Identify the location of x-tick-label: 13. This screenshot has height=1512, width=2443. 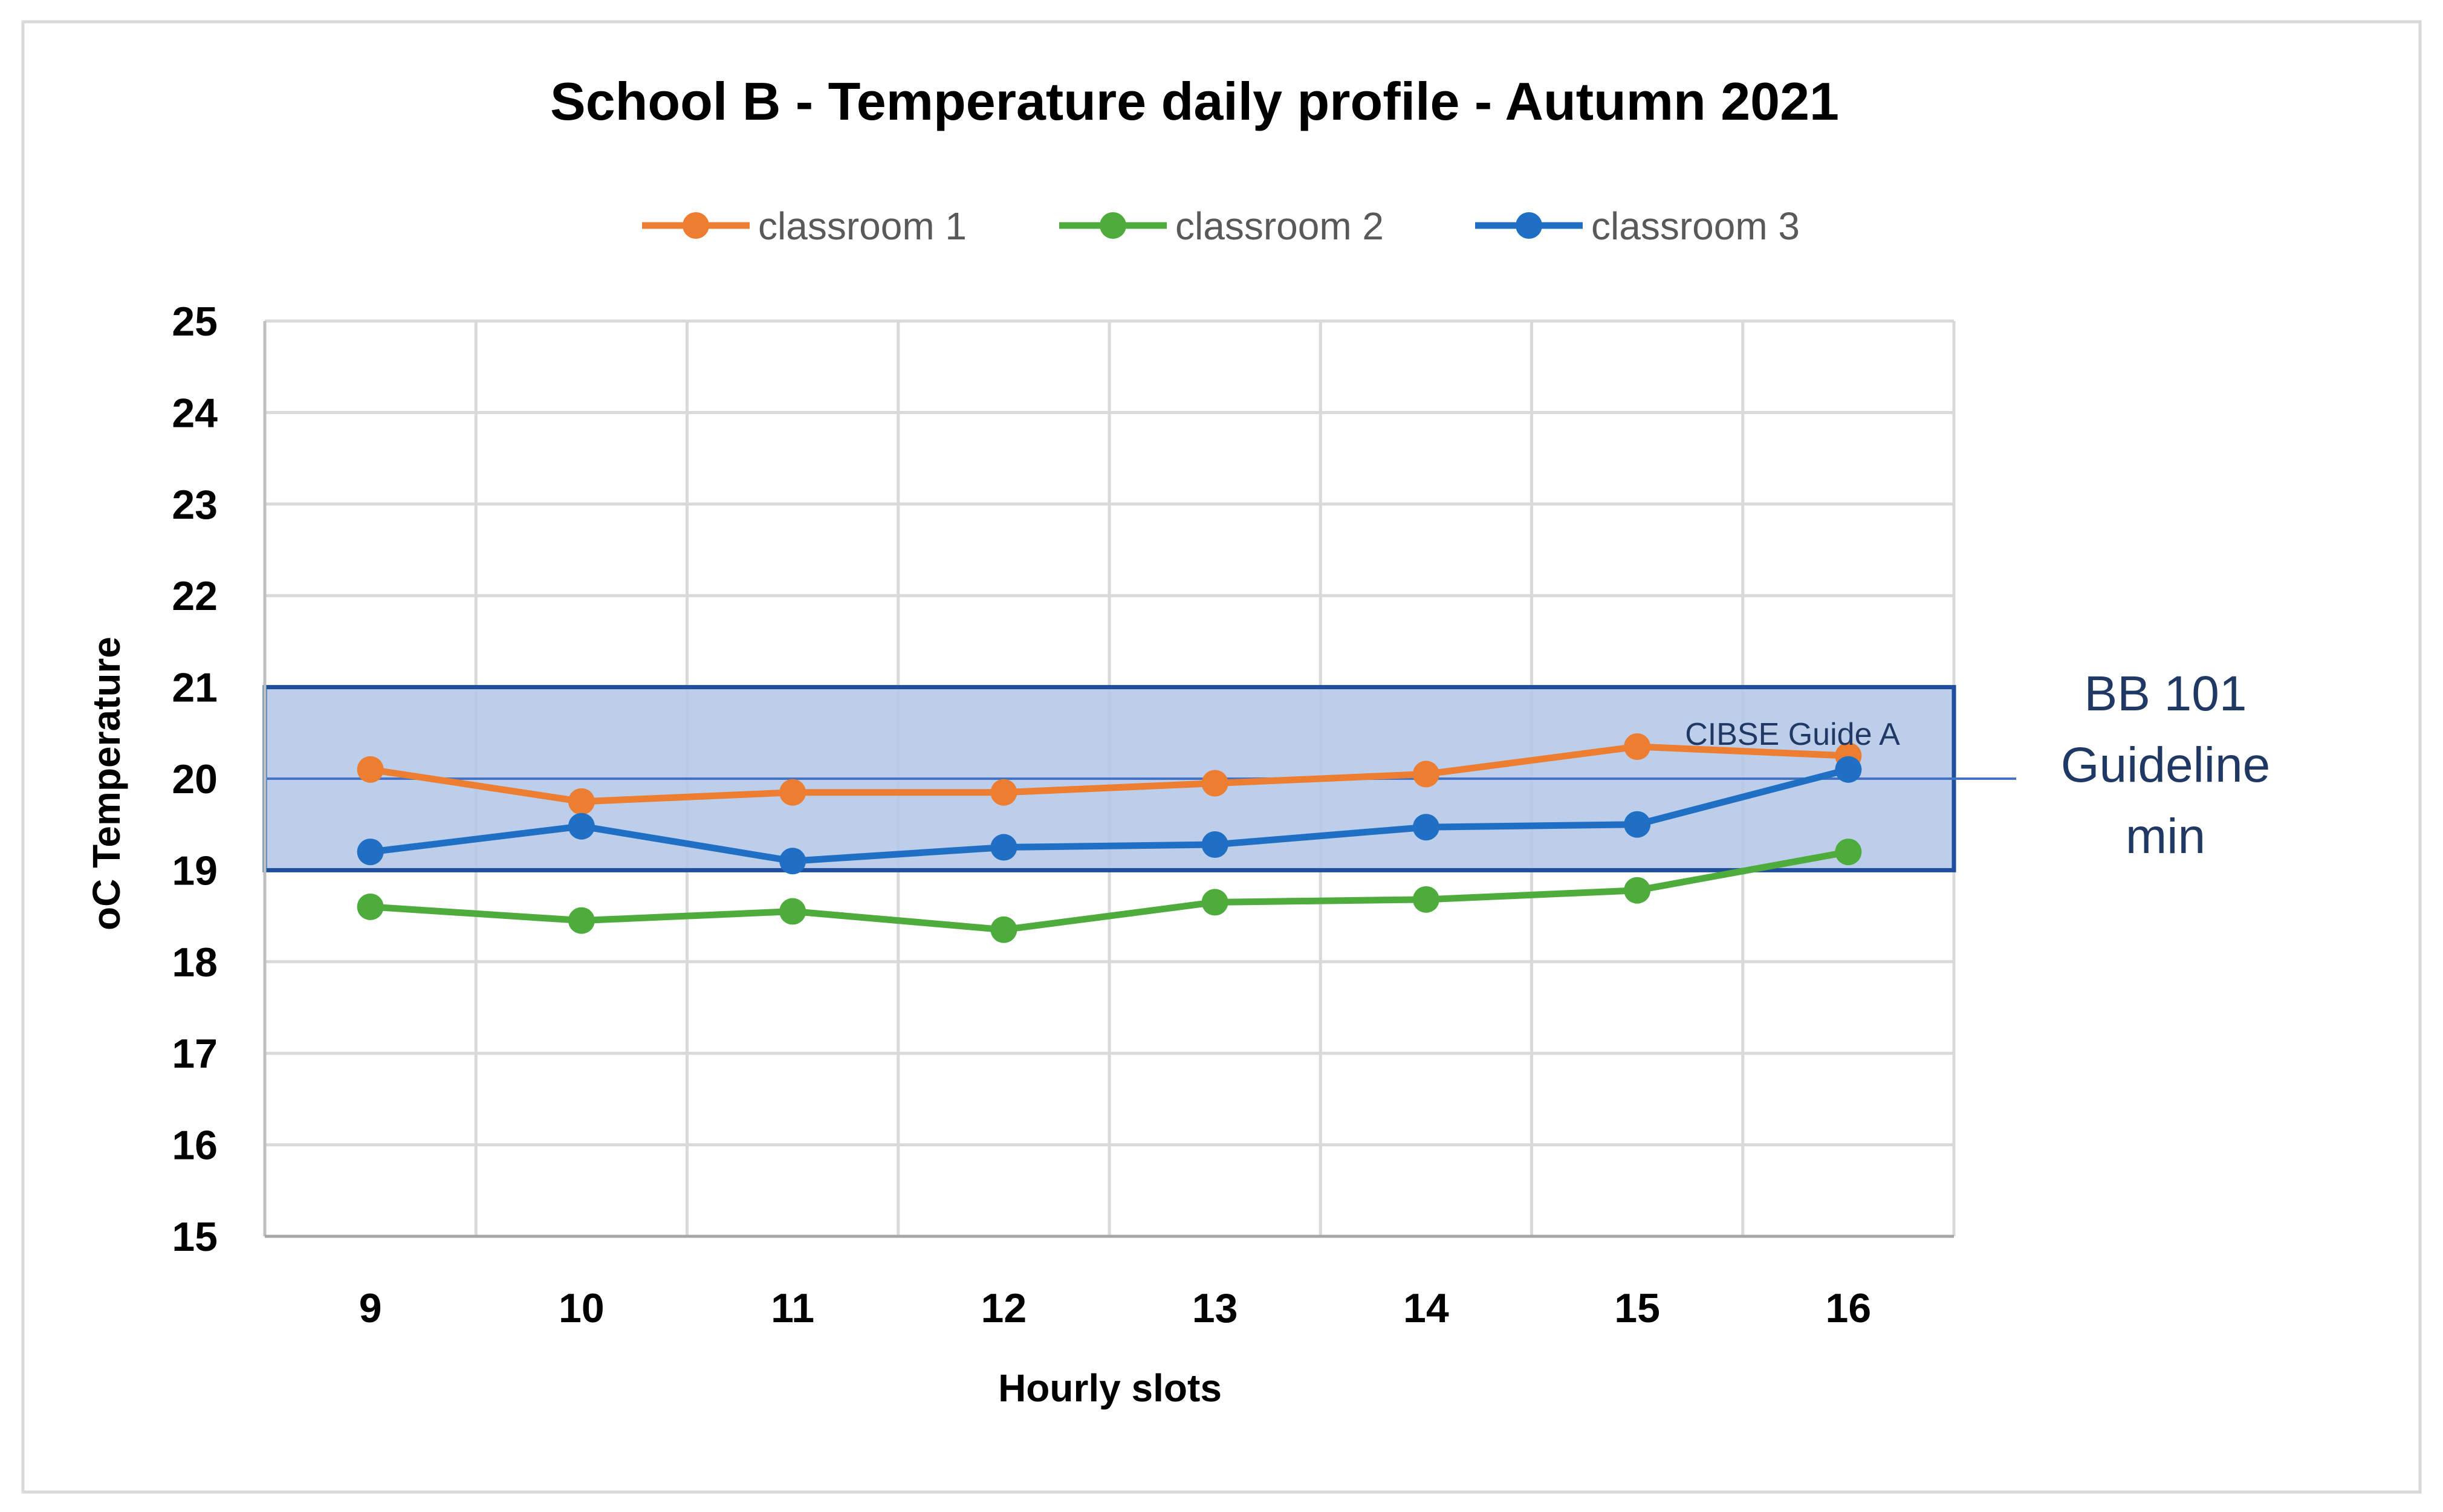
(1215, 1308).